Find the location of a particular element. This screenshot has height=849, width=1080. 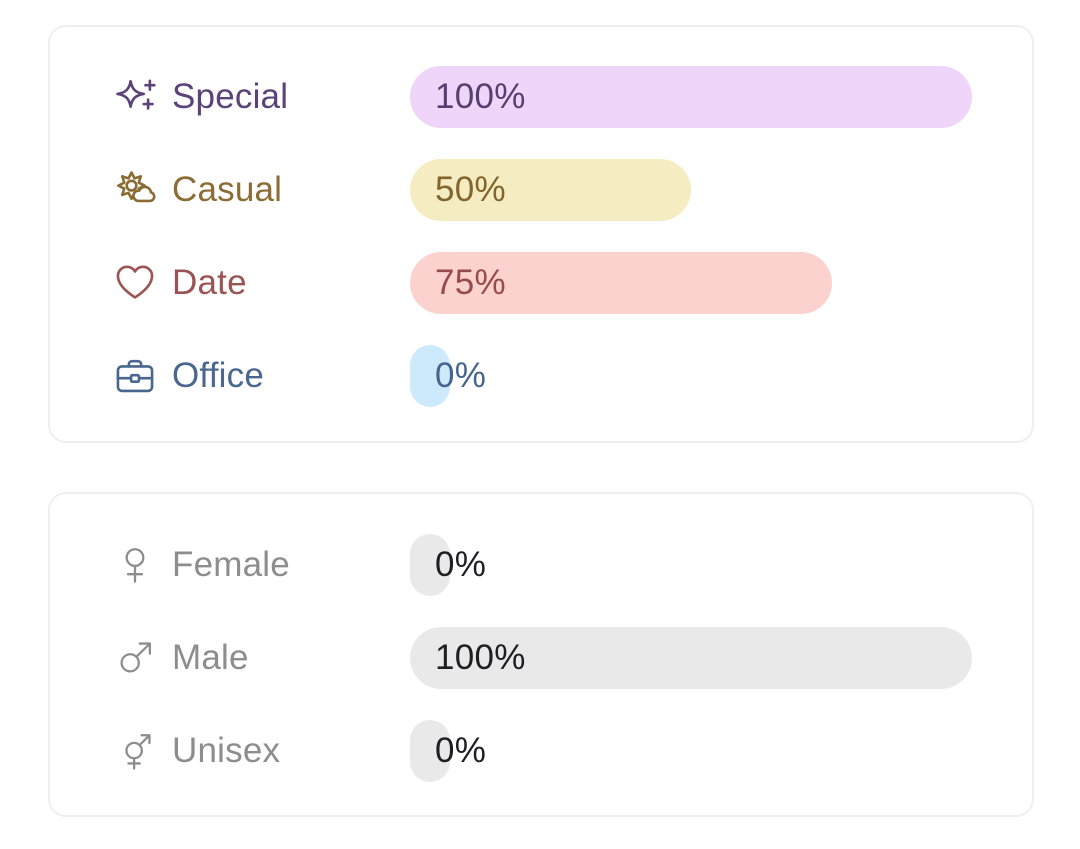

label-group: Unisex is located at coordinates (261, 751).